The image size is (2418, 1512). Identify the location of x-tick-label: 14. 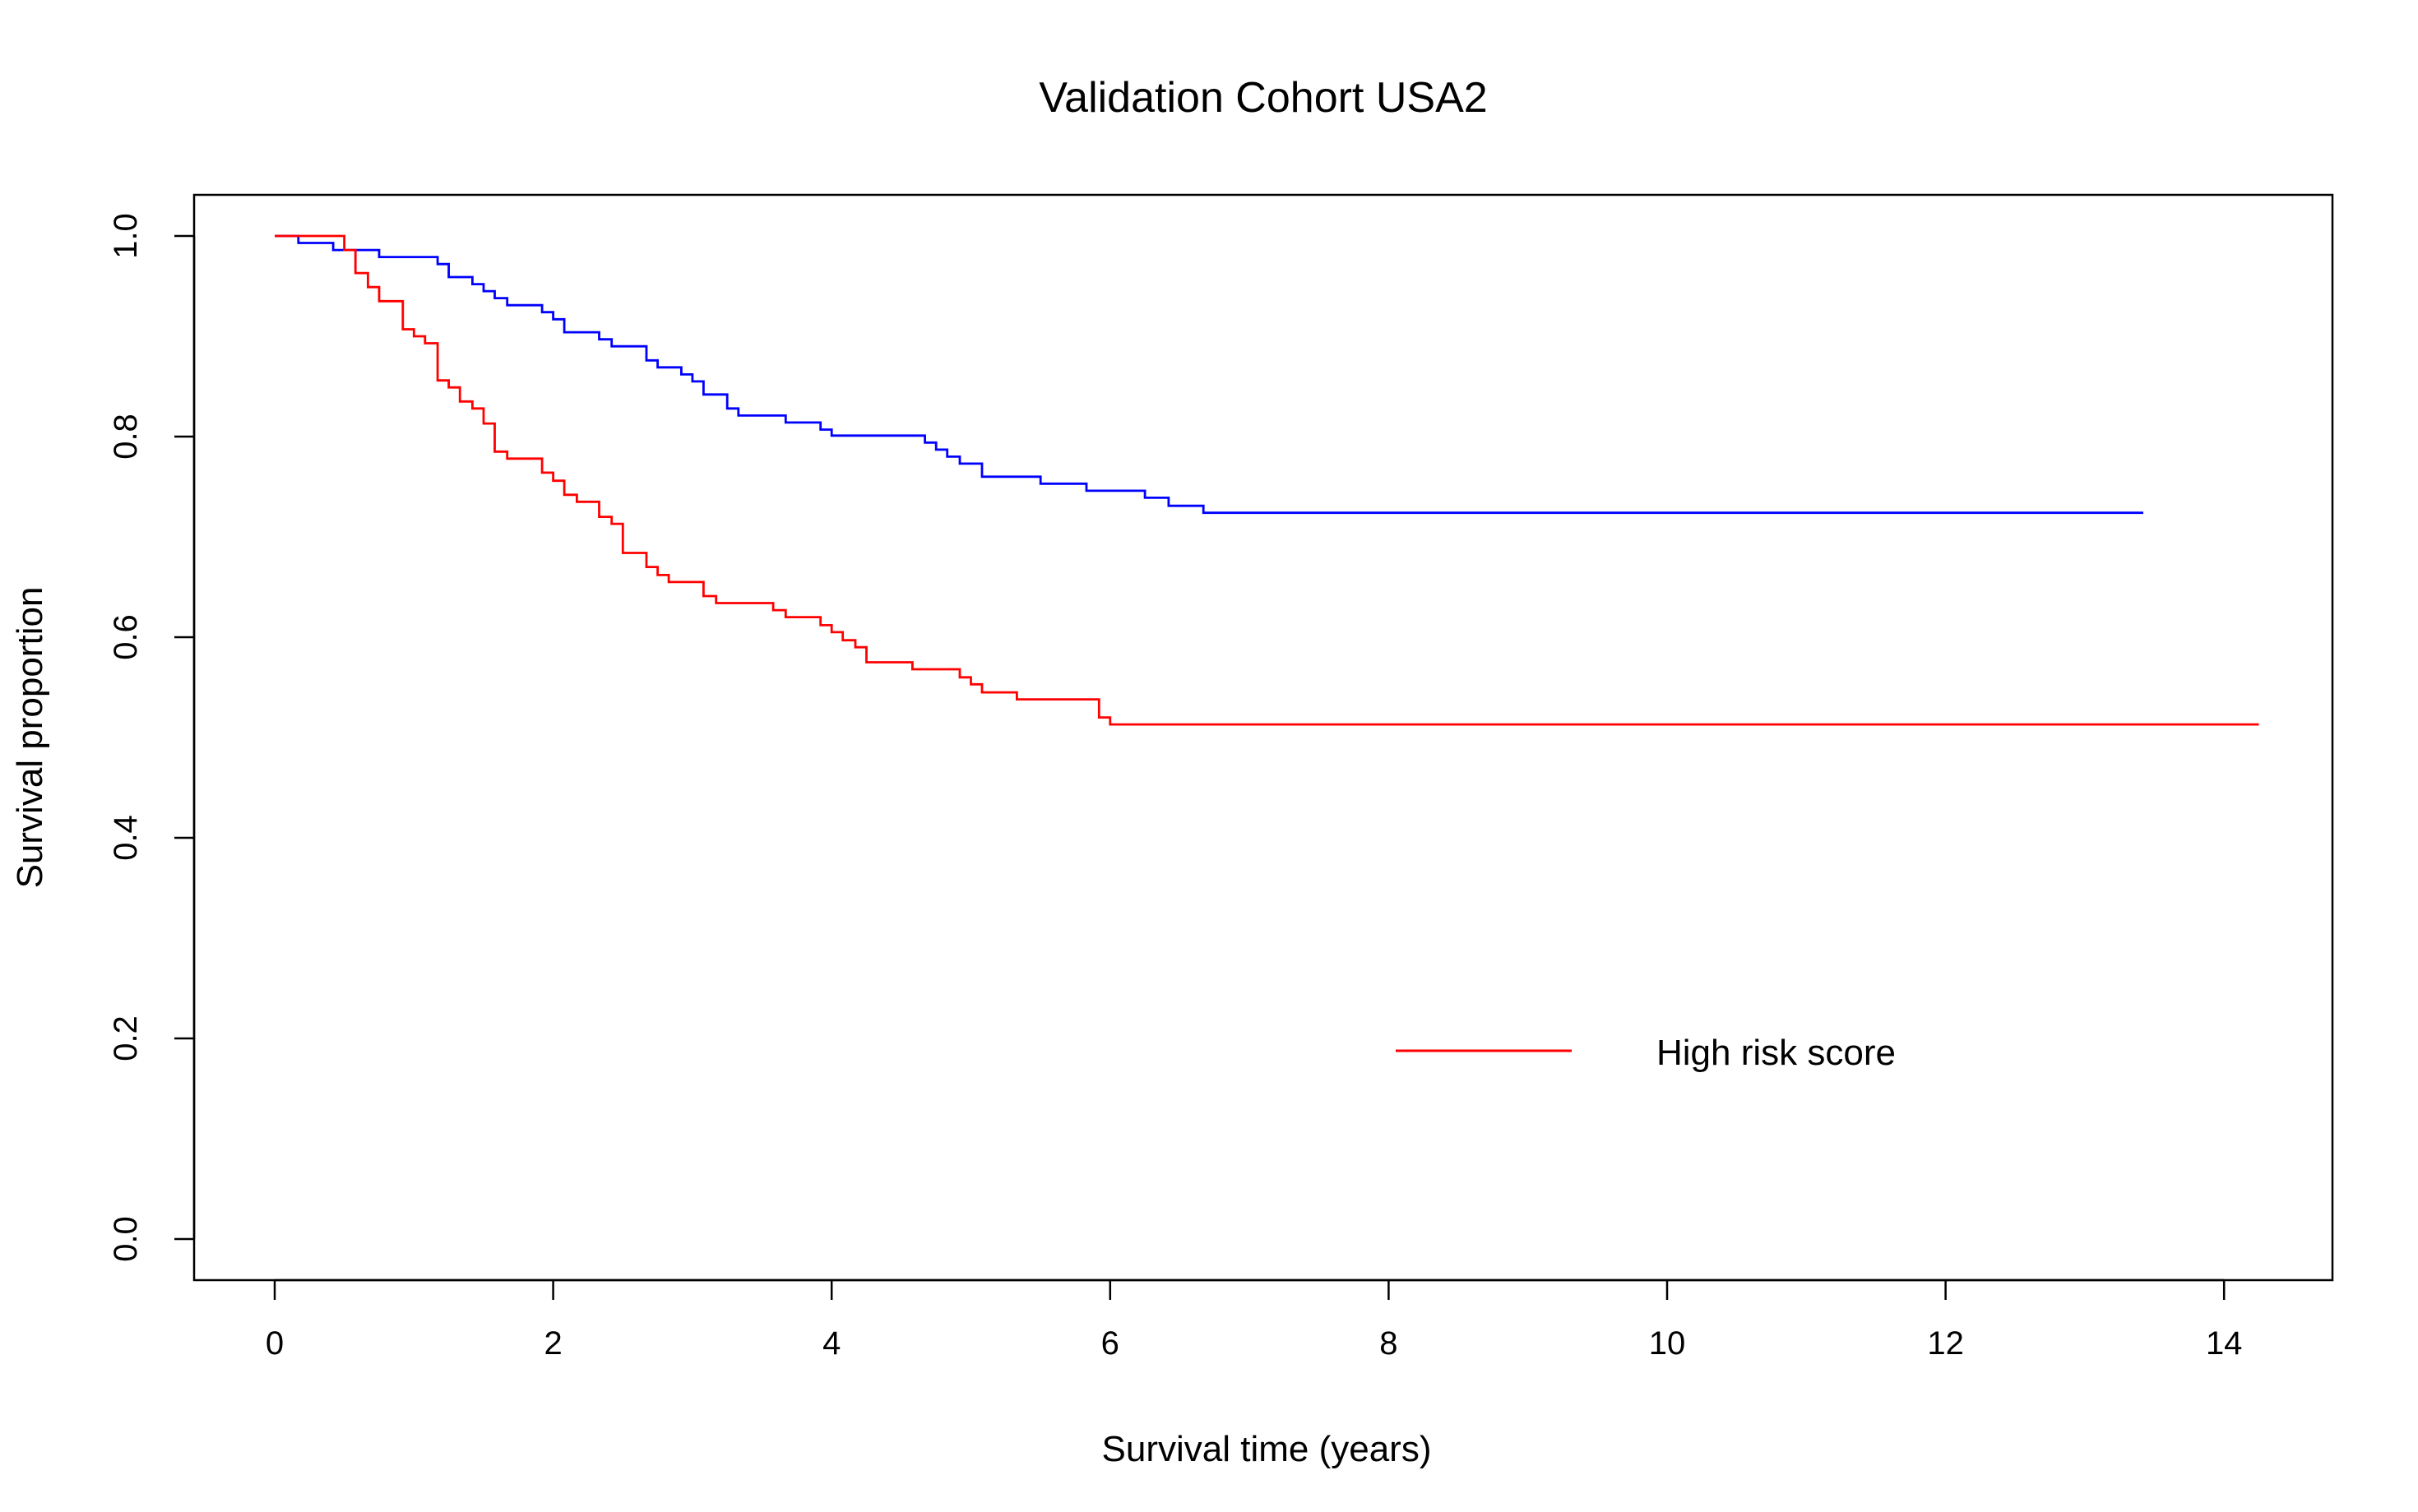
(2224, 1343).